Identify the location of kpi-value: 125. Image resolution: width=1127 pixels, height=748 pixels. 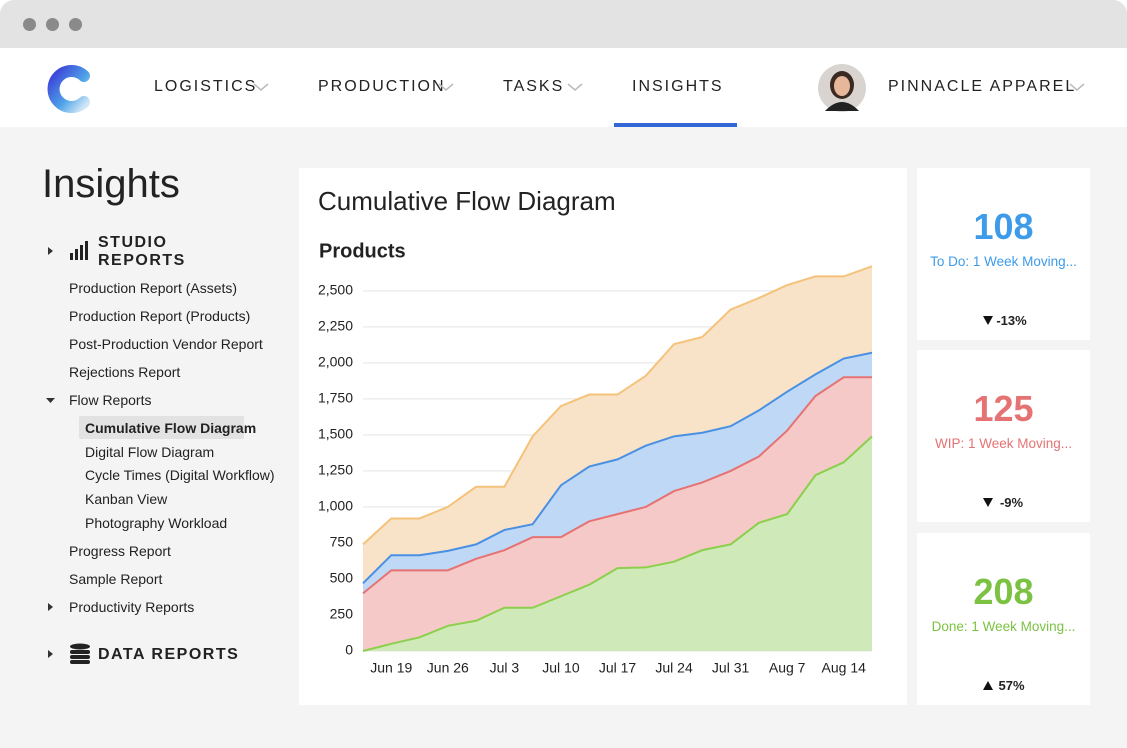
(1003, 408).